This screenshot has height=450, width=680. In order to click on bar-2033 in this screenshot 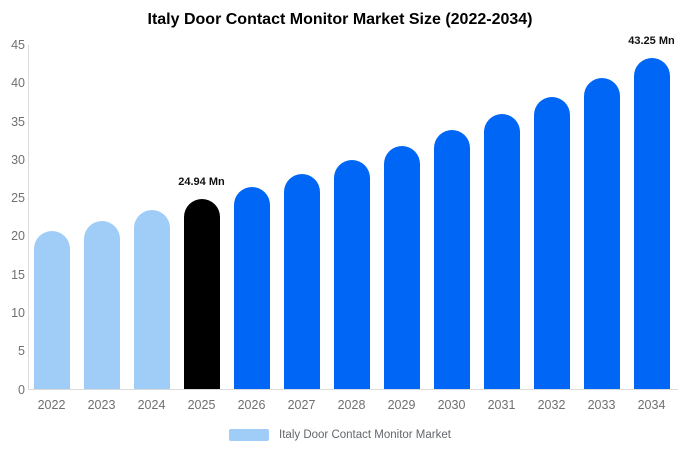, I will do `click(601, 234)`.